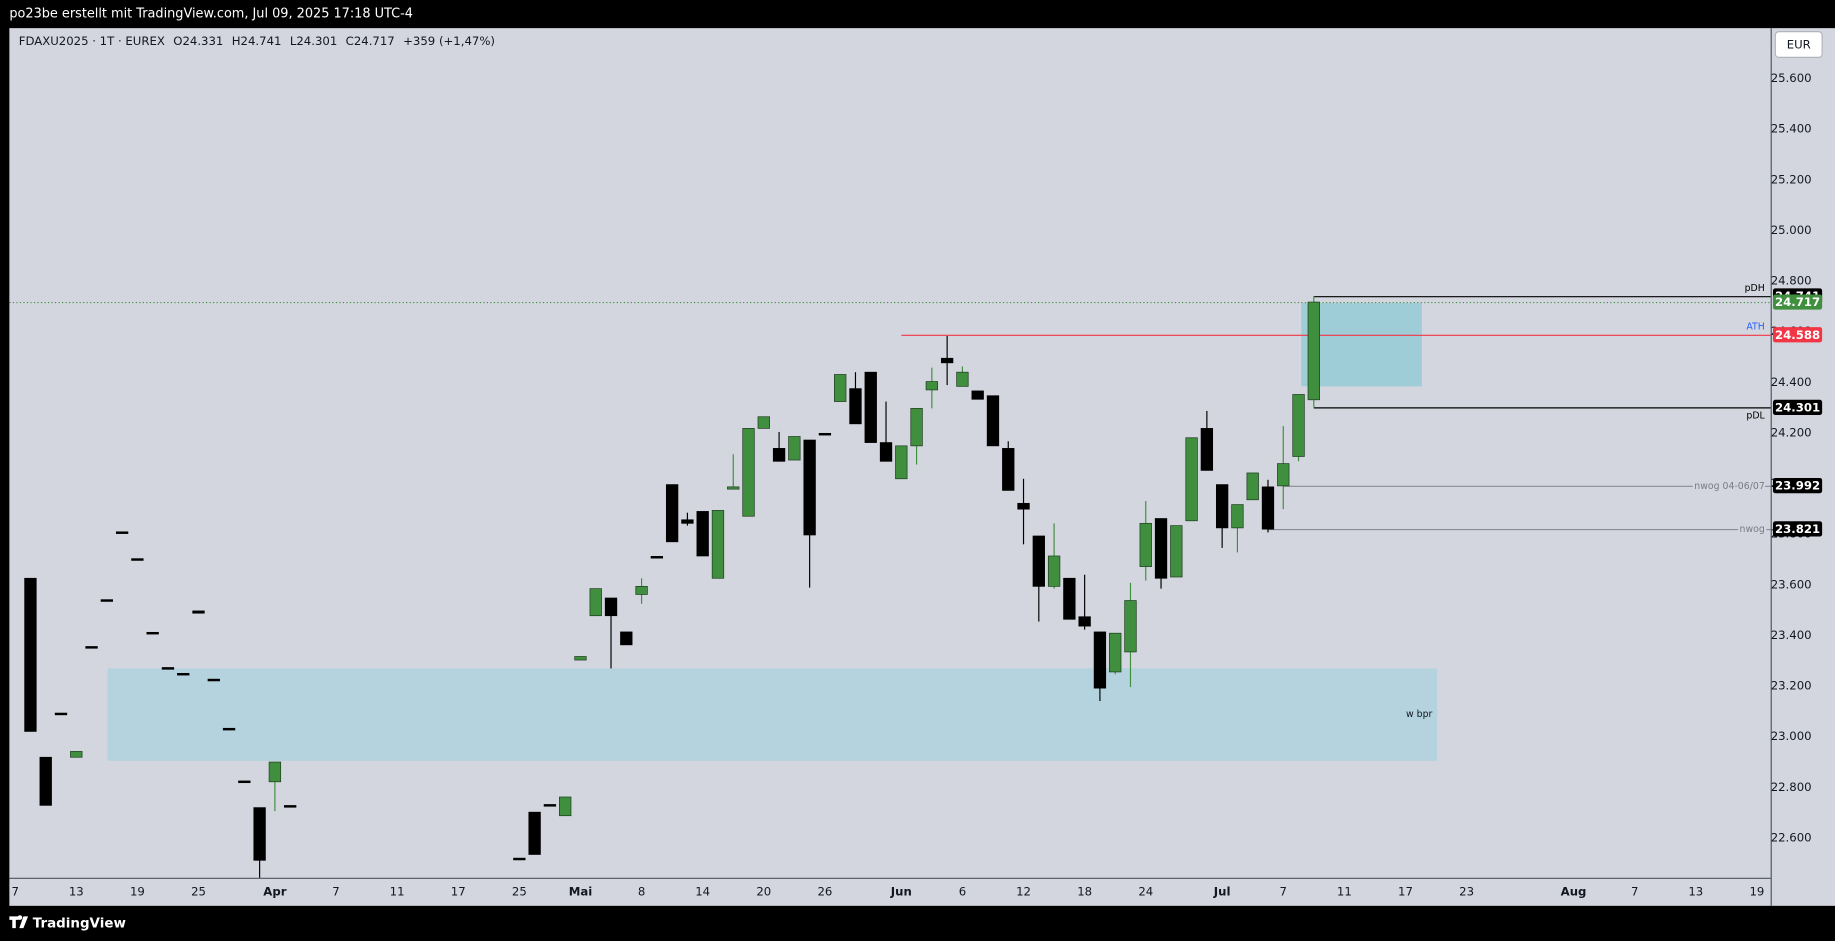  Describe the element at coordinates (1791, 736) in the screenshot. I see `y-tick-label: 23.000` at that location.